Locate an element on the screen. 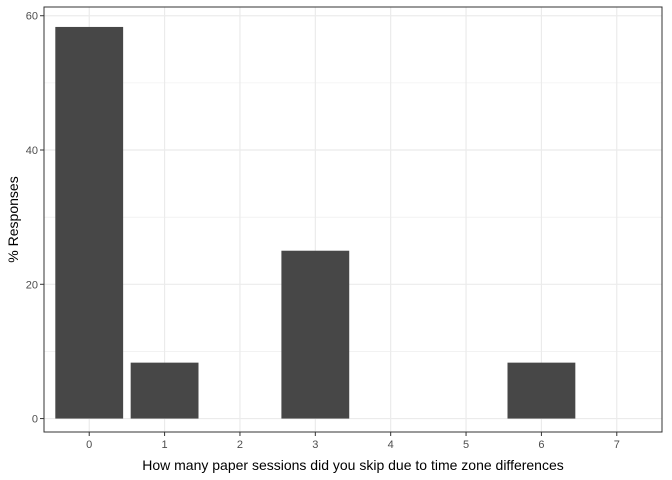 This screenshot has width=672, height=480. x-tick-label: 4 is located at coordinates (391, 445).